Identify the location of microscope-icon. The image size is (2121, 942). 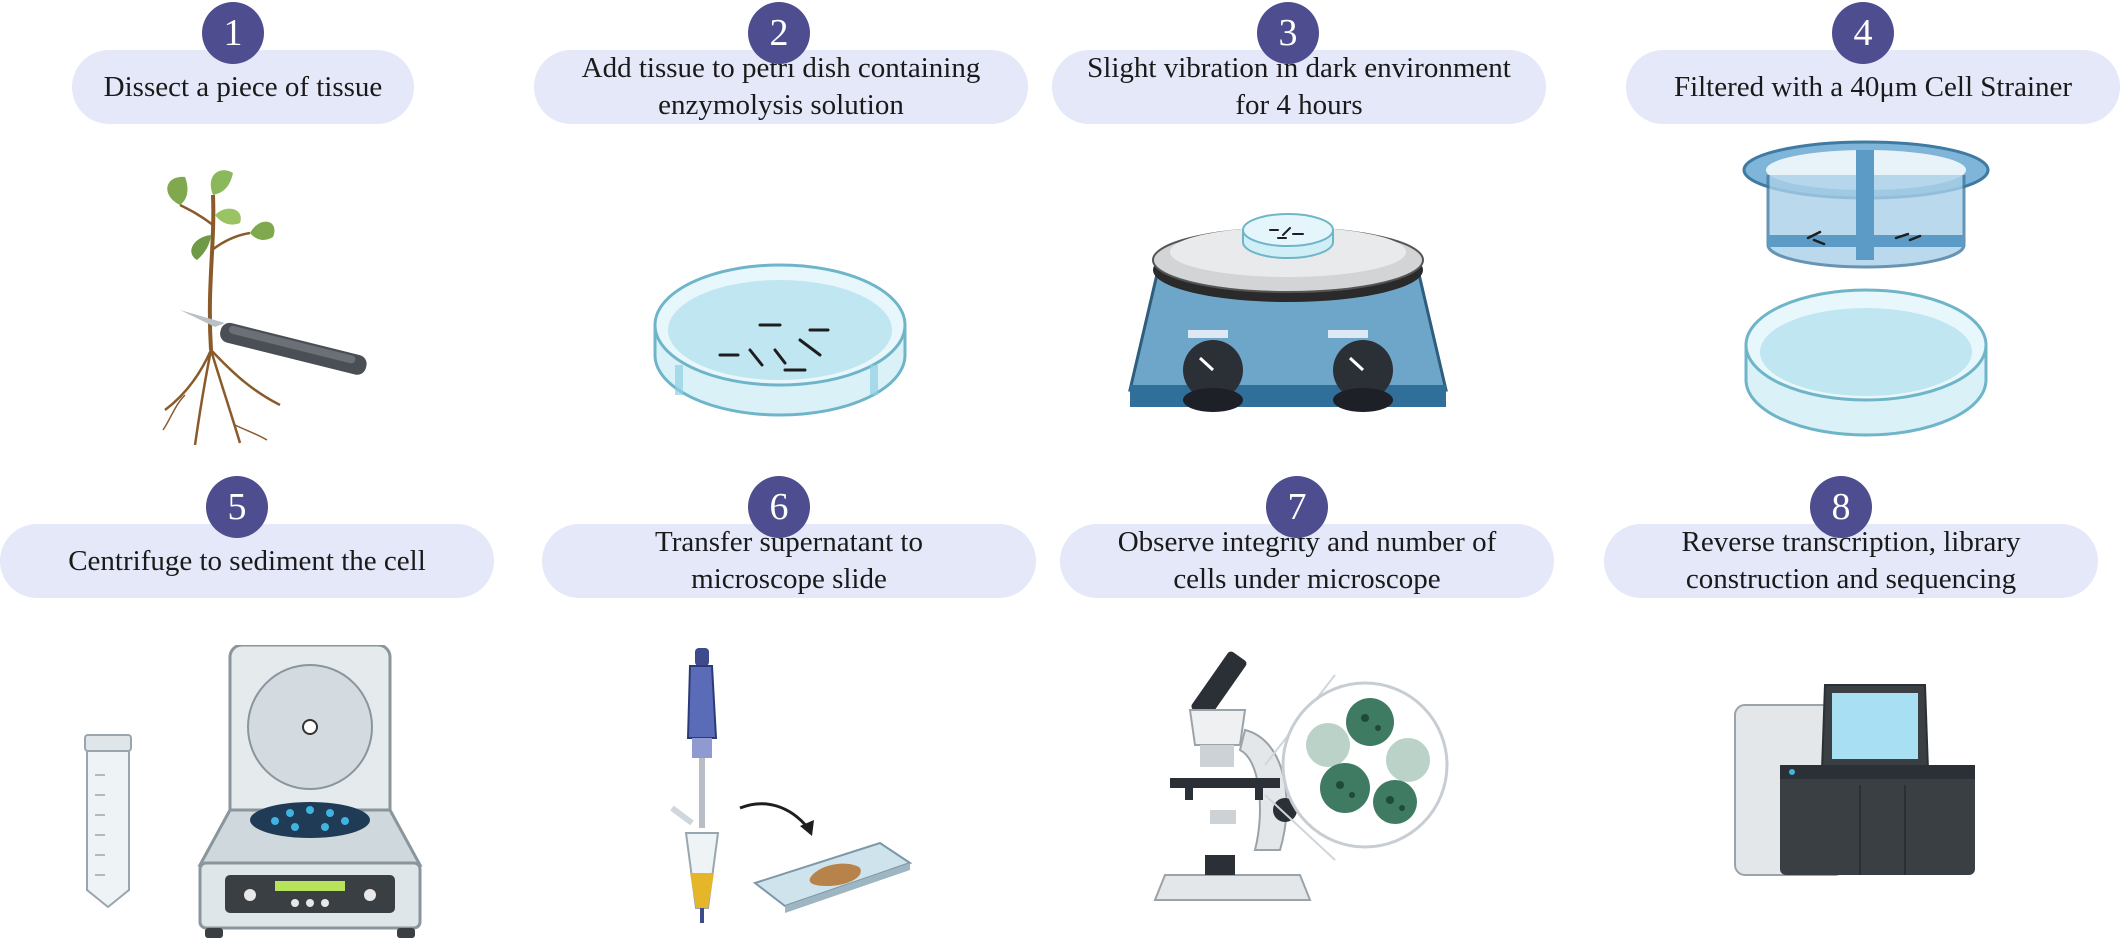
(1301, 776).